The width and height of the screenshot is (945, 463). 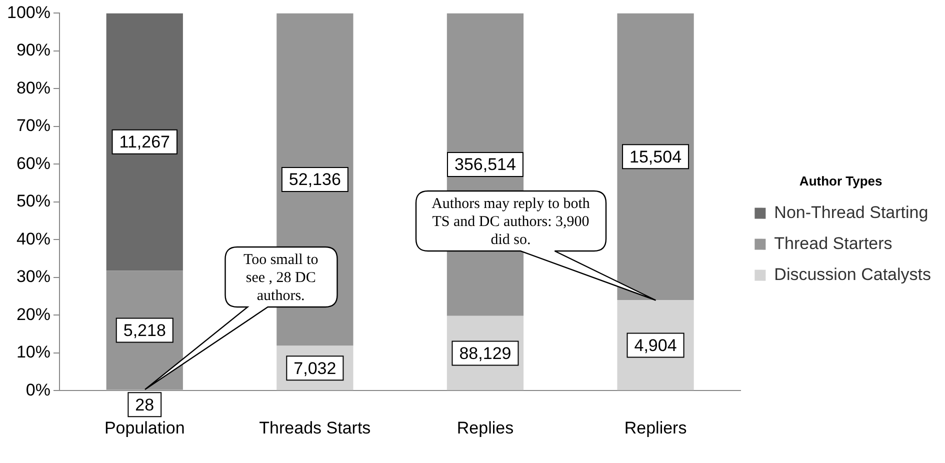 What do you see at coordinates (655, 345) in the screenshot?
I see `annotation: 4,904` at bounding box center [655, 345].